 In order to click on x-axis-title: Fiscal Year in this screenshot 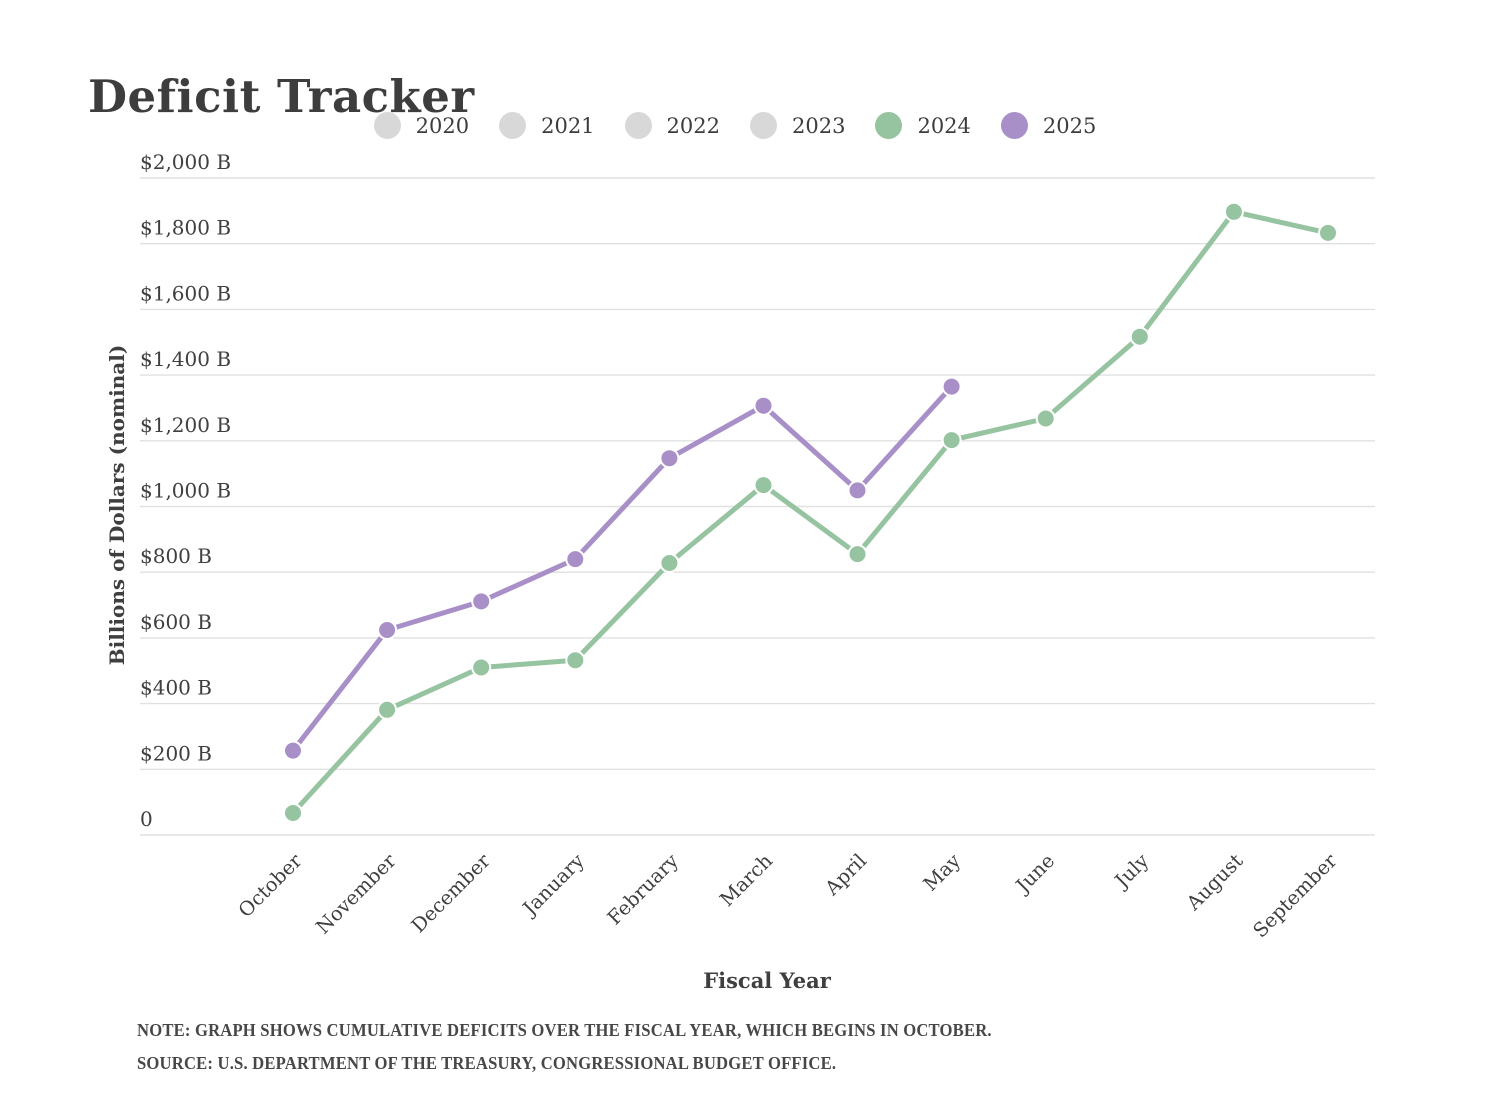, I will do `click(767, 980)`.